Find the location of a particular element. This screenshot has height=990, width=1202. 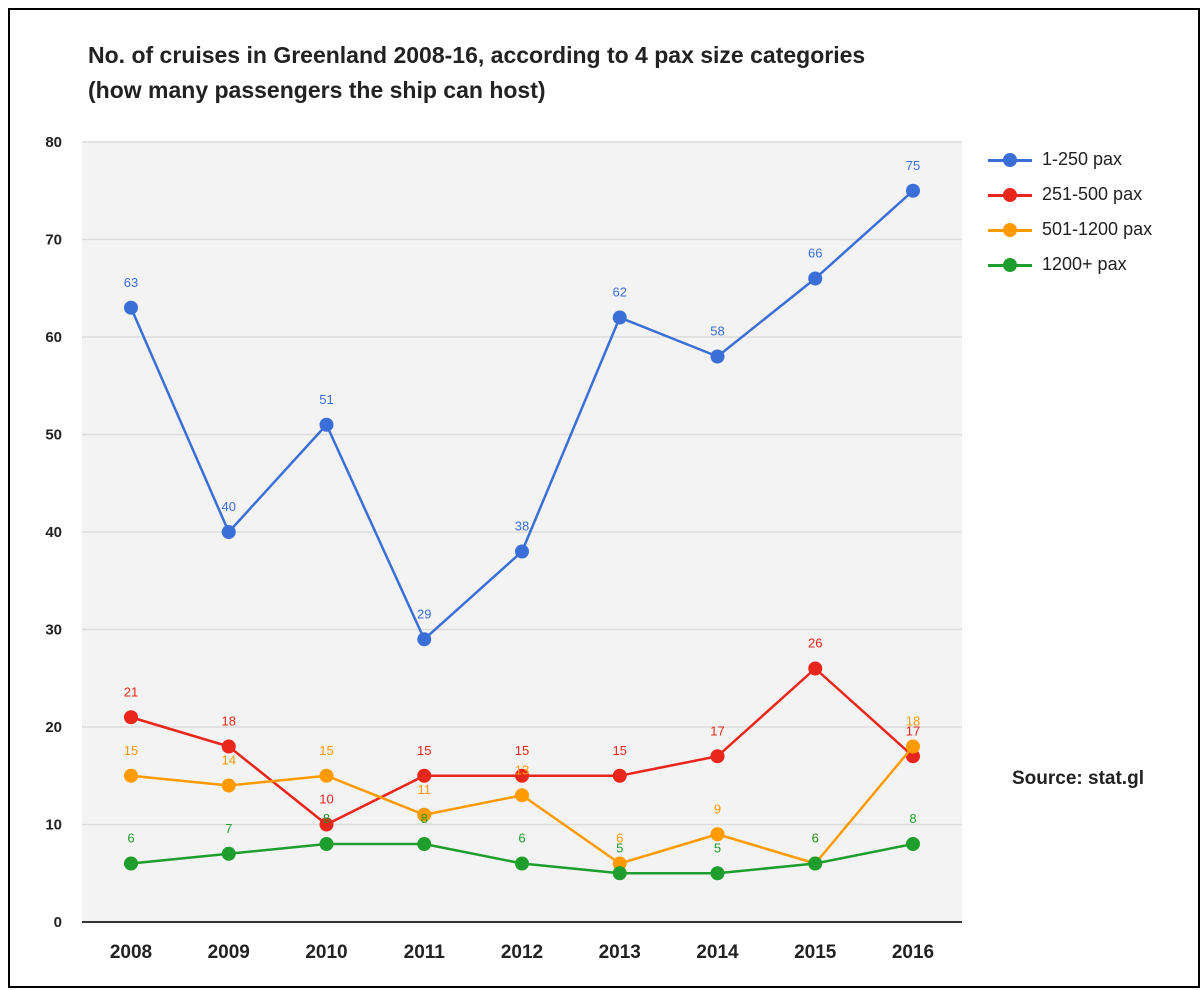

x-tick-label: 2011 is located at coordinates (425, 952).